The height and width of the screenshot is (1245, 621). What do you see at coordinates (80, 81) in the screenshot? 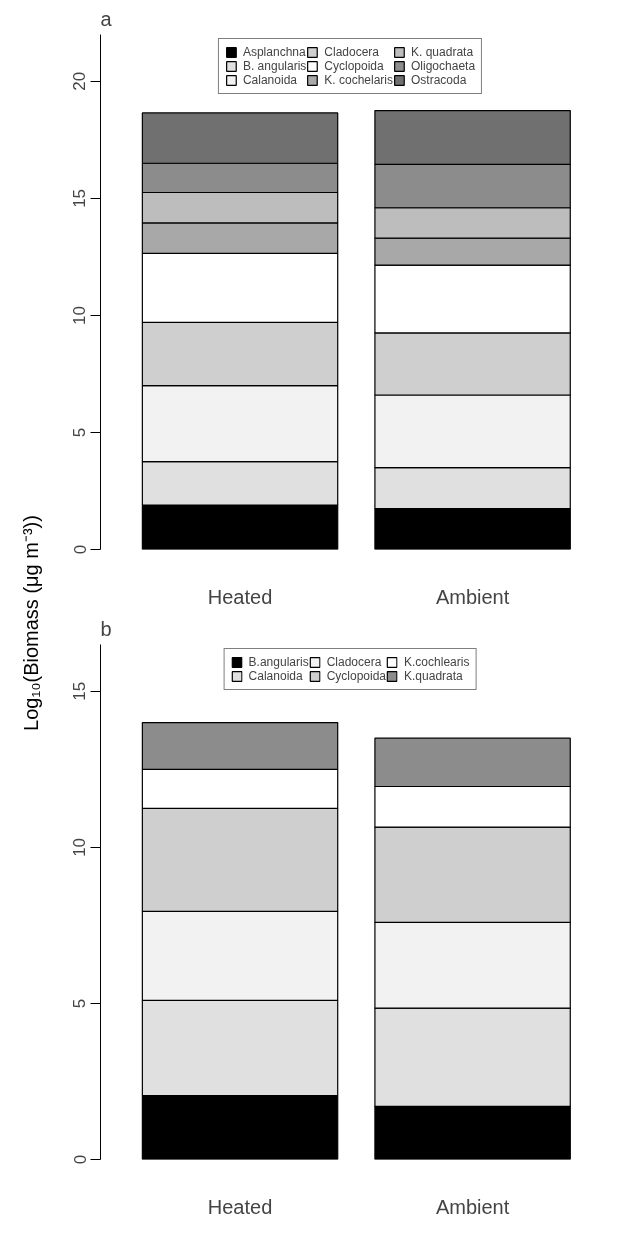
I see `y-tick-label: 20` at bounding box center [80, 81].